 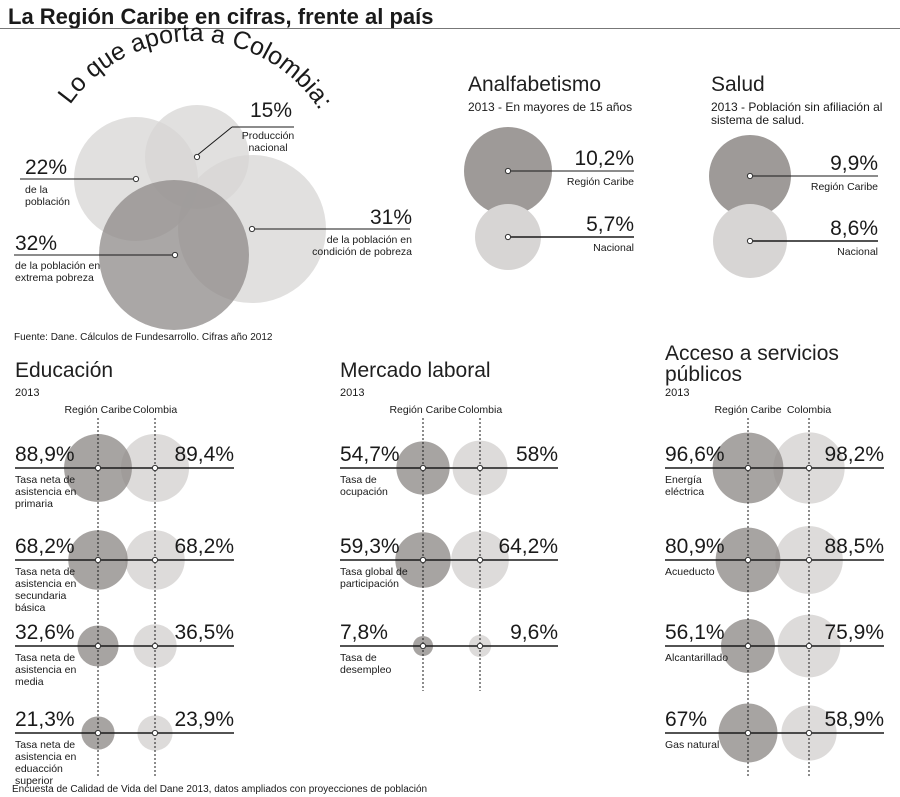 What do you see at coordinates (686, 719) in the screenshot?
I see `servicios-publicos-value-caribe-3: 67%` at bounding box center [686, 719].